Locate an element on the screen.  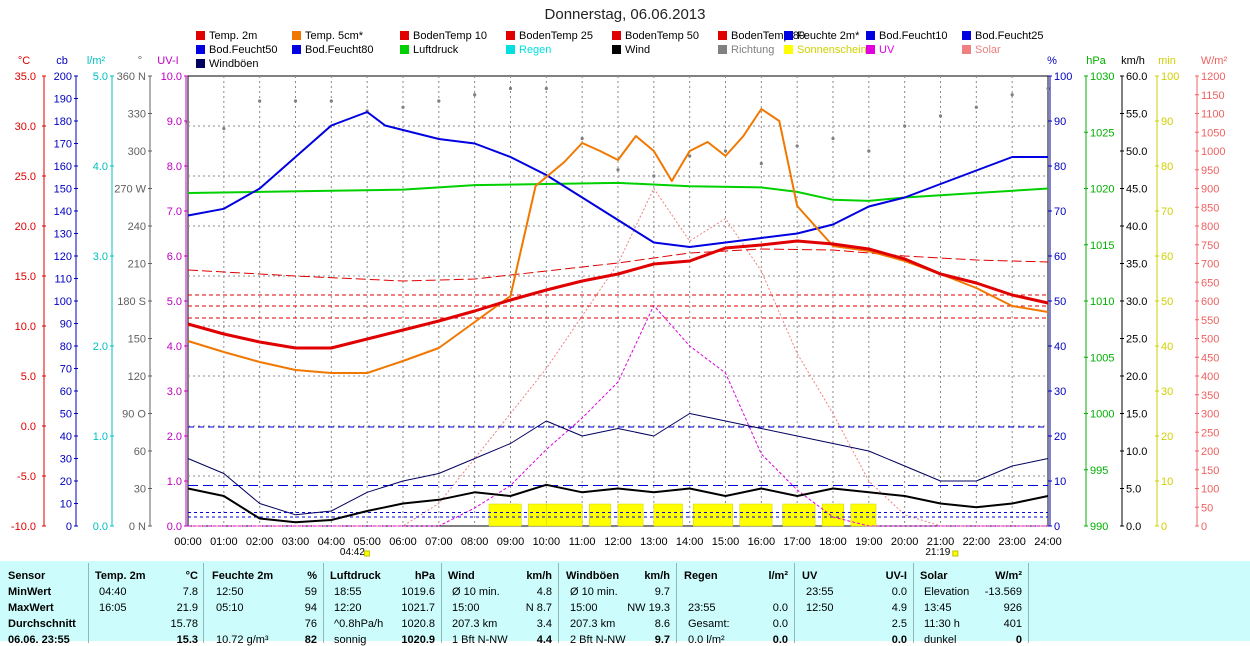
axis-tick-label: 4.0 is located at coordinates (100, 167).